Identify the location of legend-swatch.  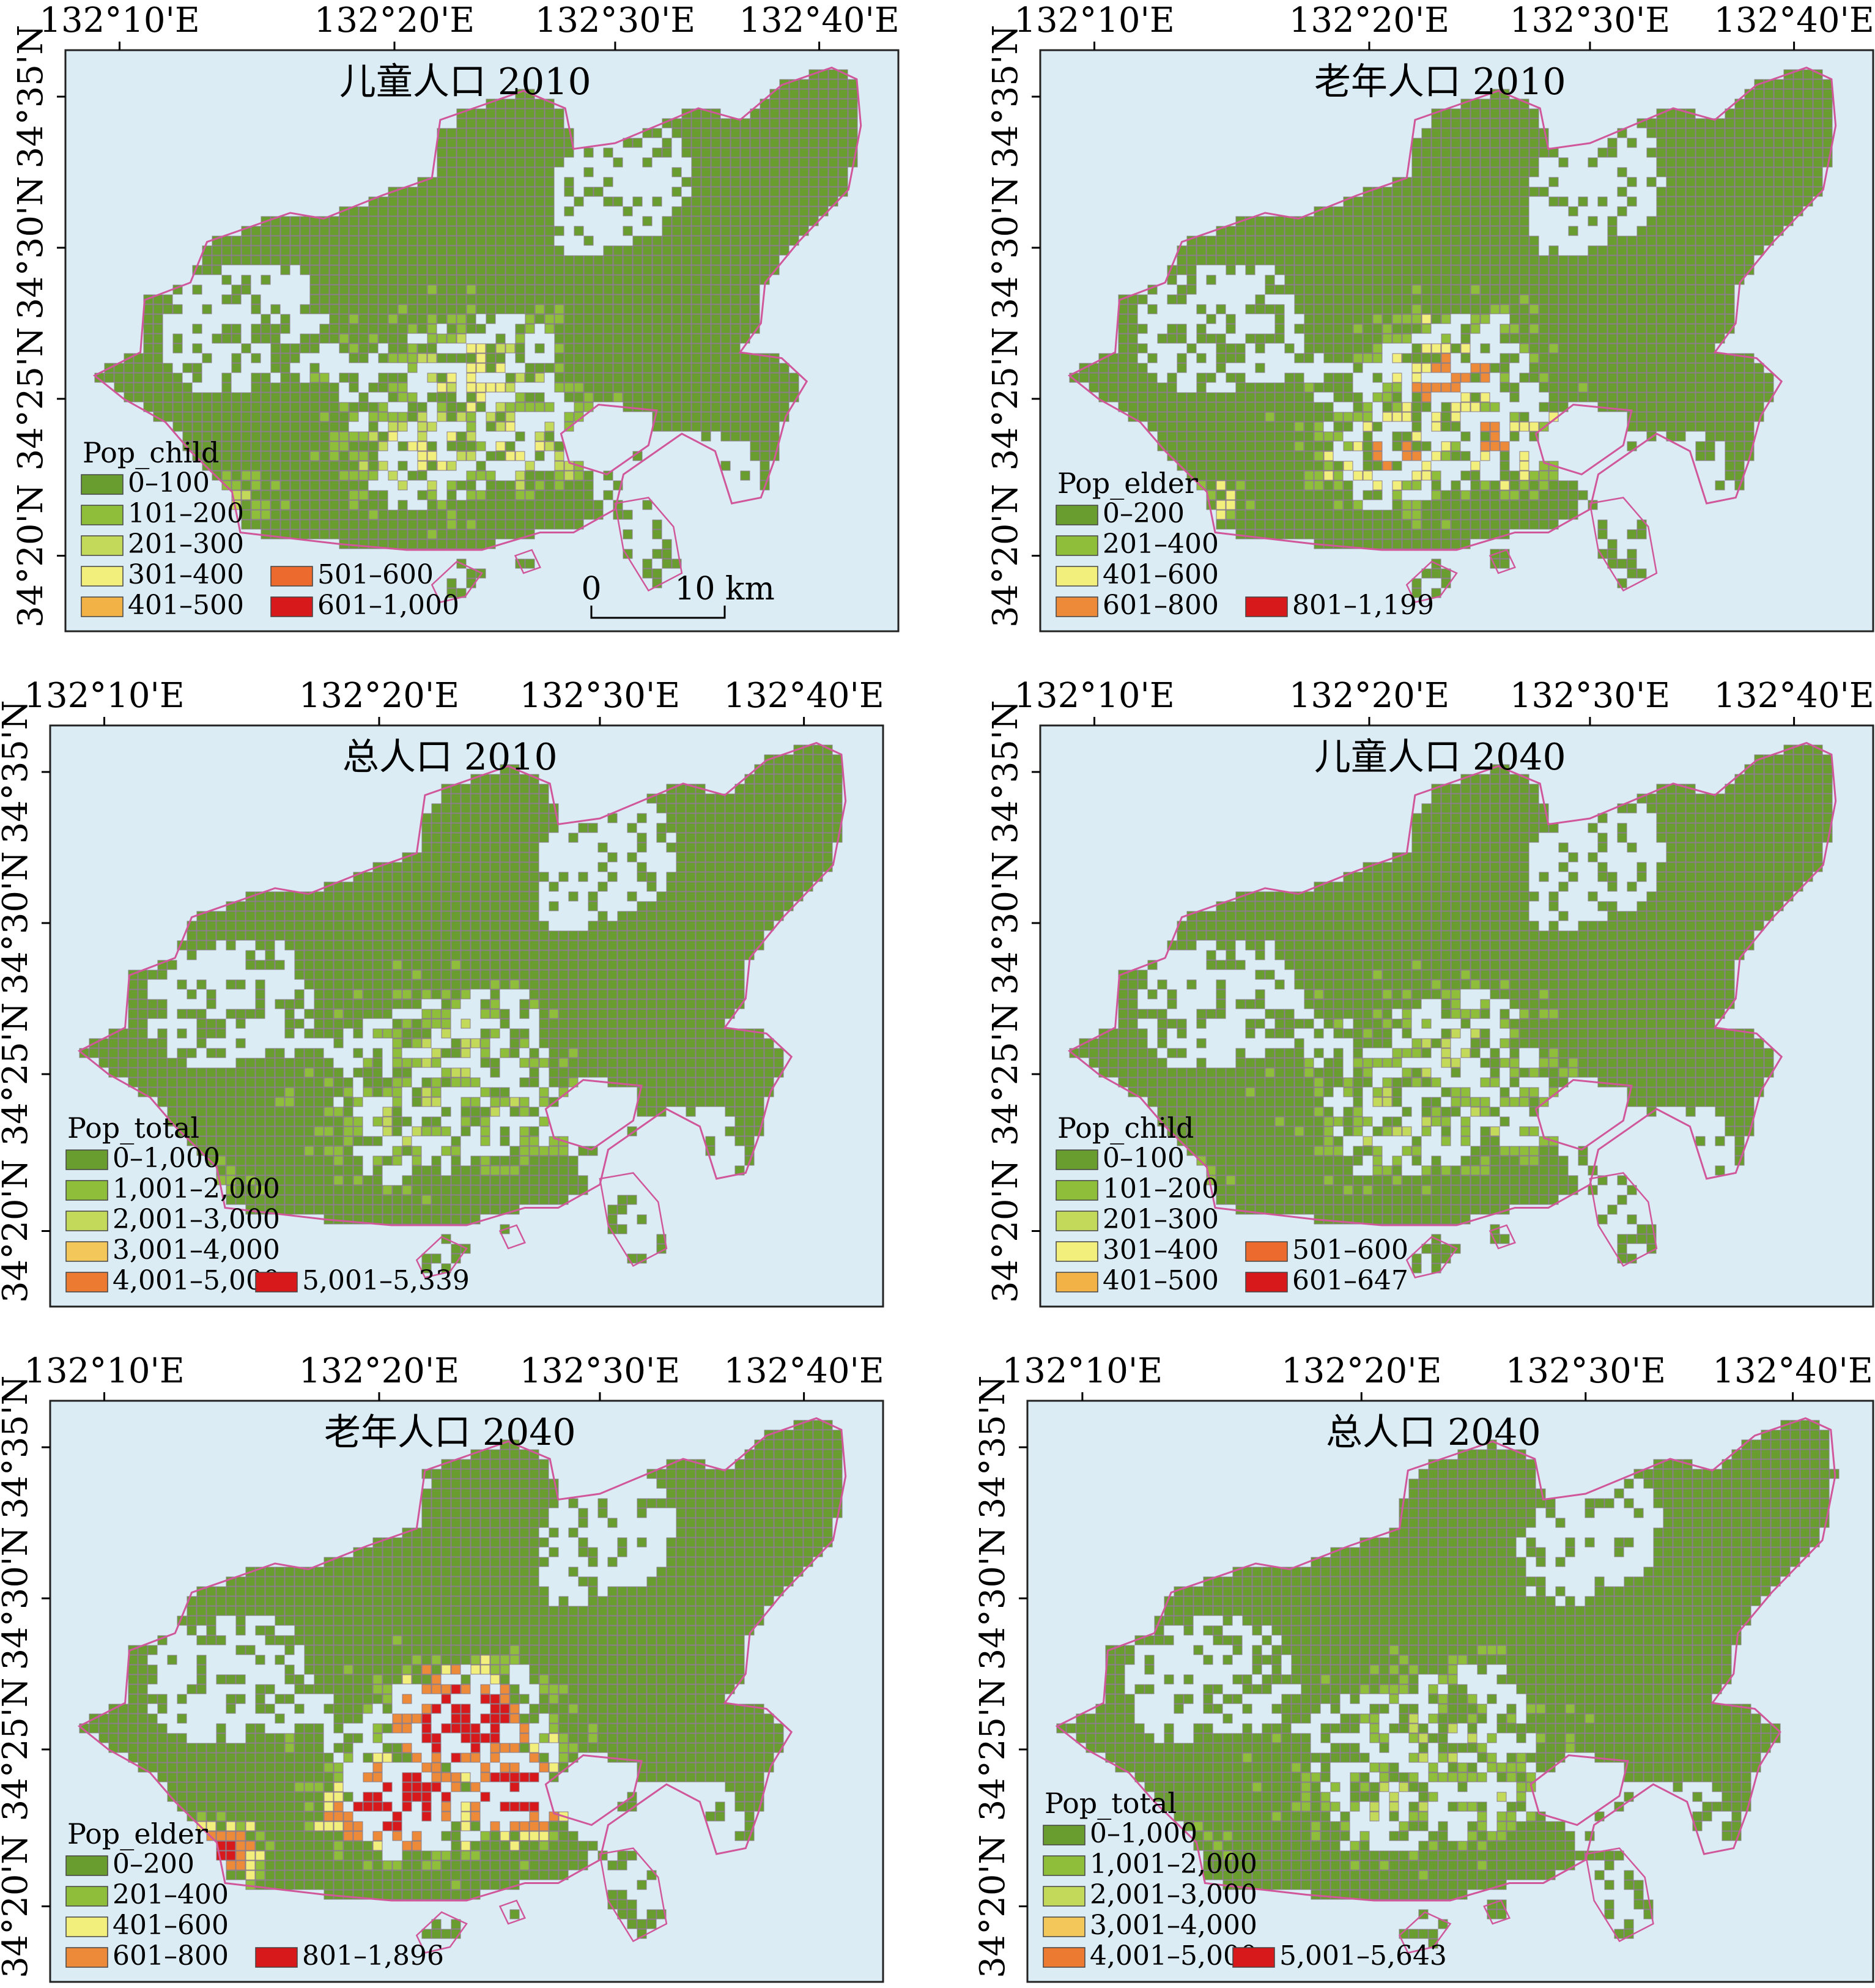
(103, 515).